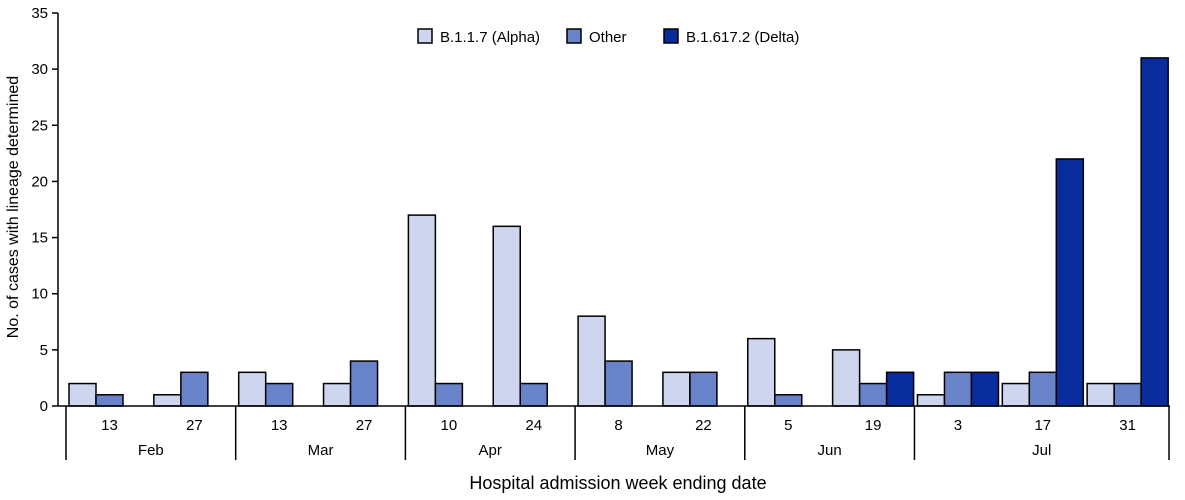 The image size is (1185, 500). What do you see at coordinates (39, 69) in the screenshot?
I see `y-tick-label: 30` at bounding box center [39, 69].